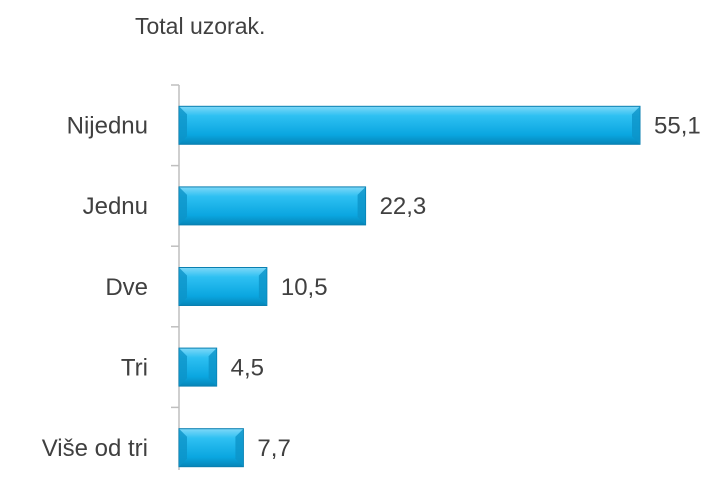 The height and width of the screenshot is (487, 716). I want to click on y-tick-label: Tri, so click(134, 367).